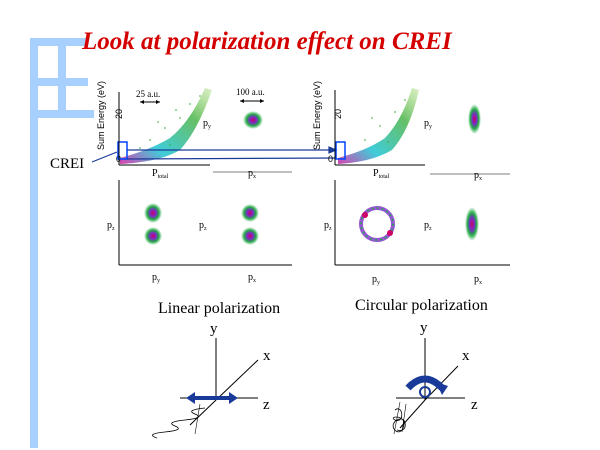 Image resolution: width=600 pixels, height=450 pixels. Describe the element at coordinates (229, 244) in the screenshot. I see `linear-cell-pz-px: pz px` at that location.